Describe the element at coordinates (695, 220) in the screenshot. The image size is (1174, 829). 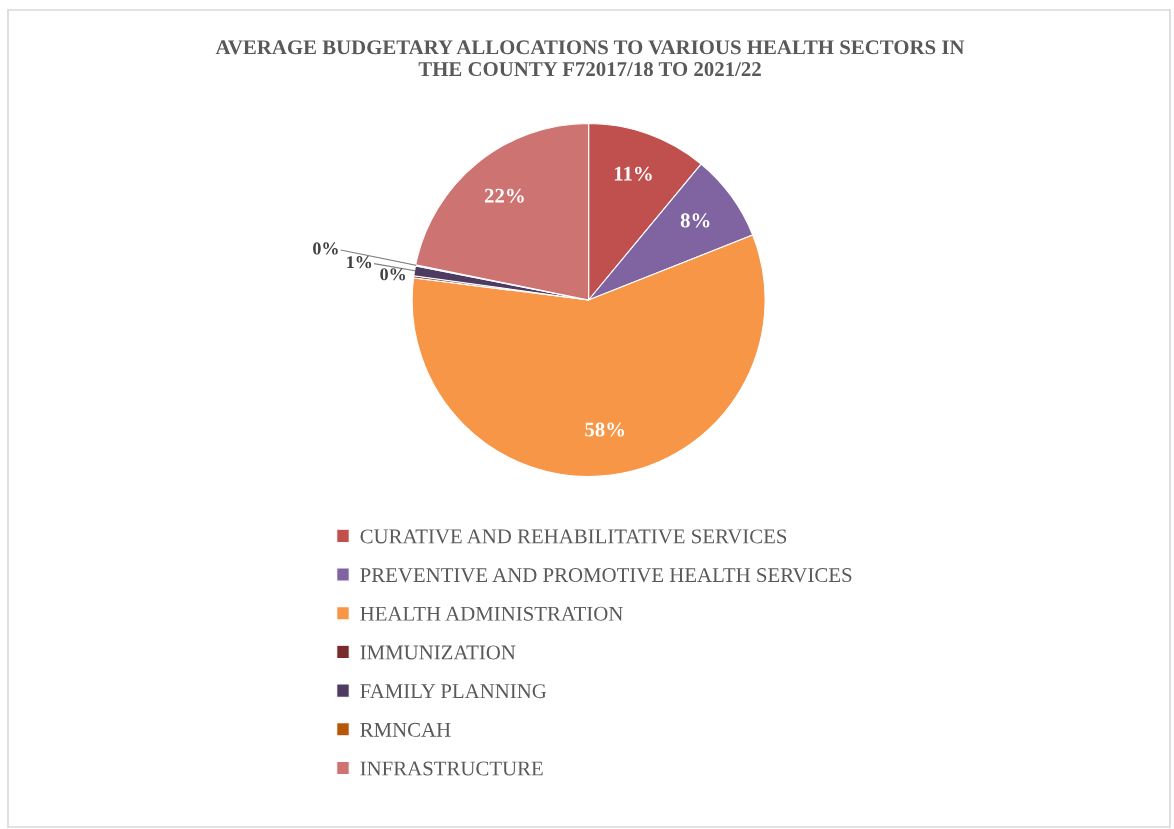
I see `data-label: 8%` at that location.